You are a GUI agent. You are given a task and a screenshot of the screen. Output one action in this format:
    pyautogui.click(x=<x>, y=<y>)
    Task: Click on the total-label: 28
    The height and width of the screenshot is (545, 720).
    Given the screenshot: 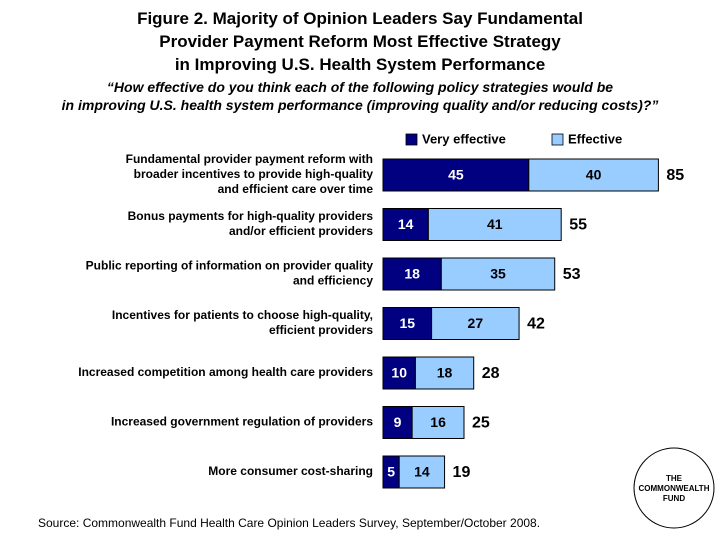 What is the action you would take?
    pyautogui.click(x=491, y=373)
    